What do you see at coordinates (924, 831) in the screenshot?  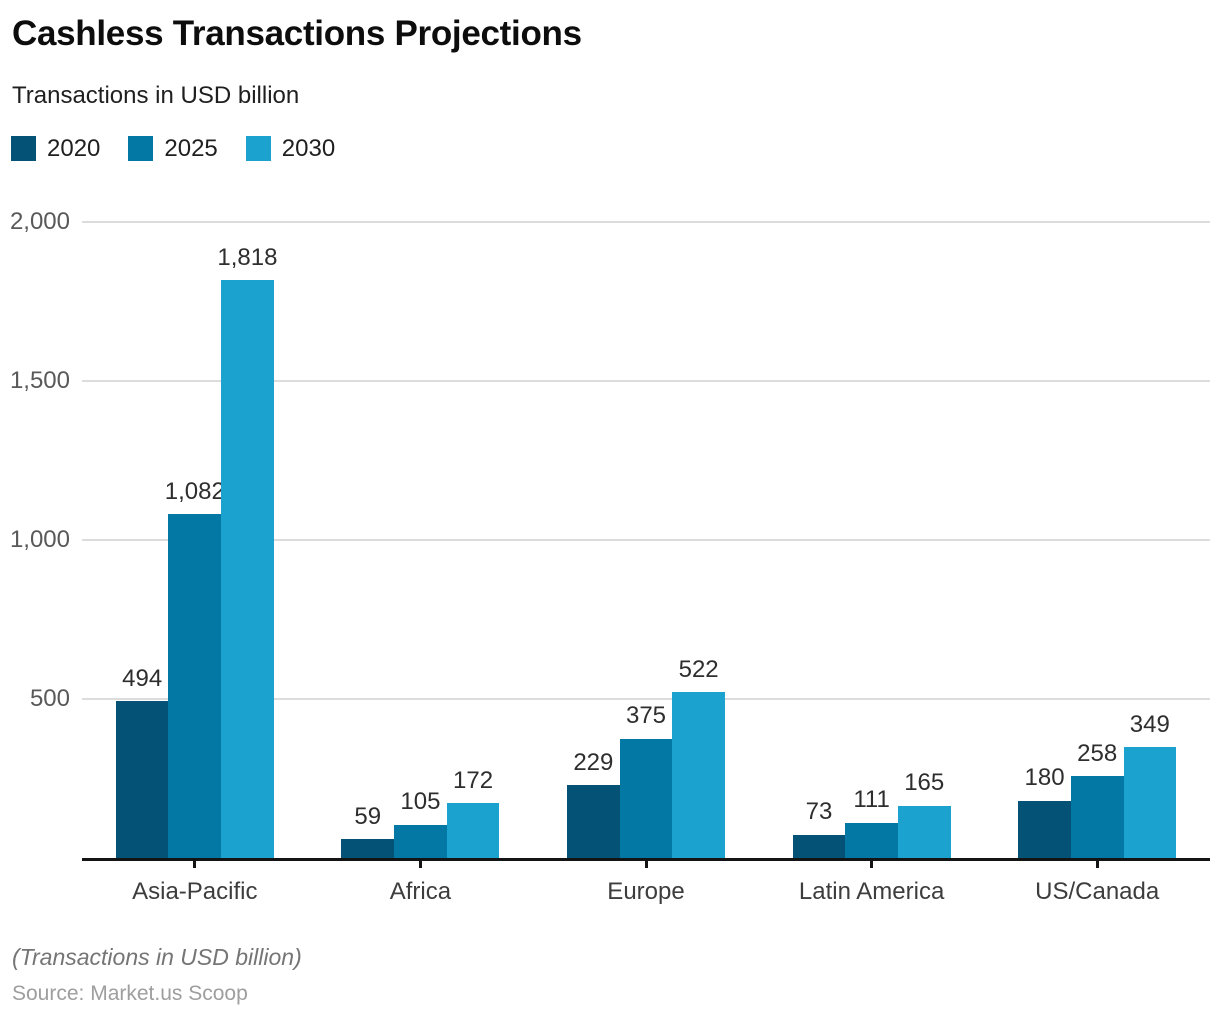 I see `bar-latin-america-2030` at bounding box center [924, 831].